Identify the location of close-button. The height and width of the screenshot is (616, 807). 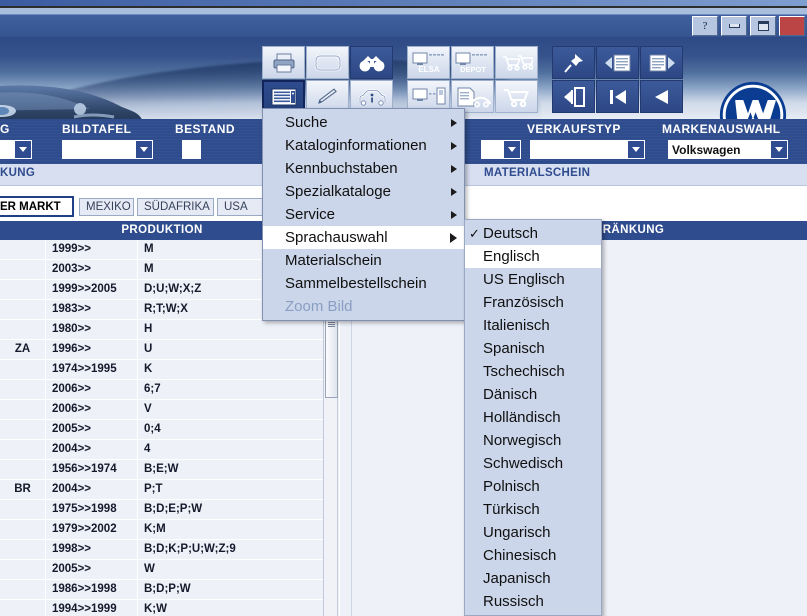
(792, 26).